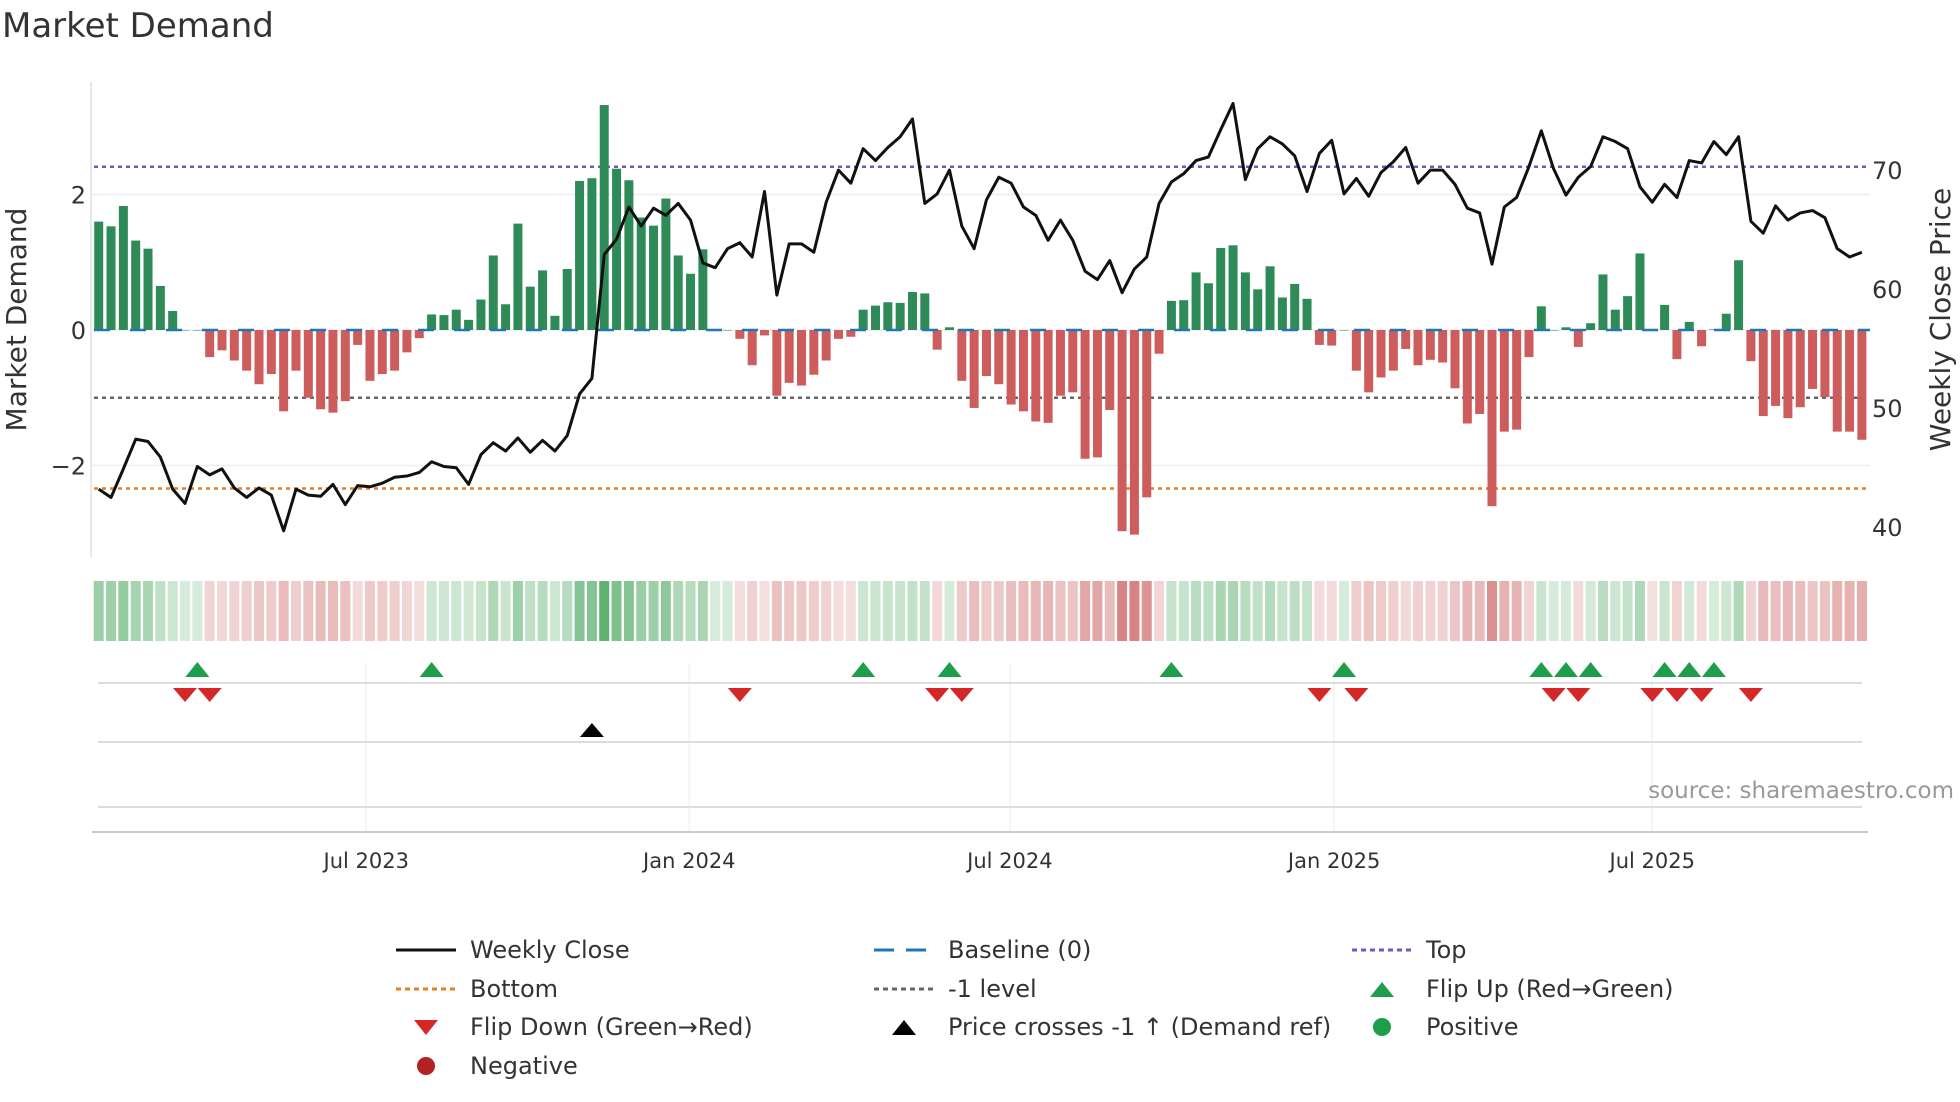 The height and width of the screenshot is (1102, 1960). Describe the element at coordinates (524, 1066) in the screenshot. I see `legend-label: Negative` at that location.